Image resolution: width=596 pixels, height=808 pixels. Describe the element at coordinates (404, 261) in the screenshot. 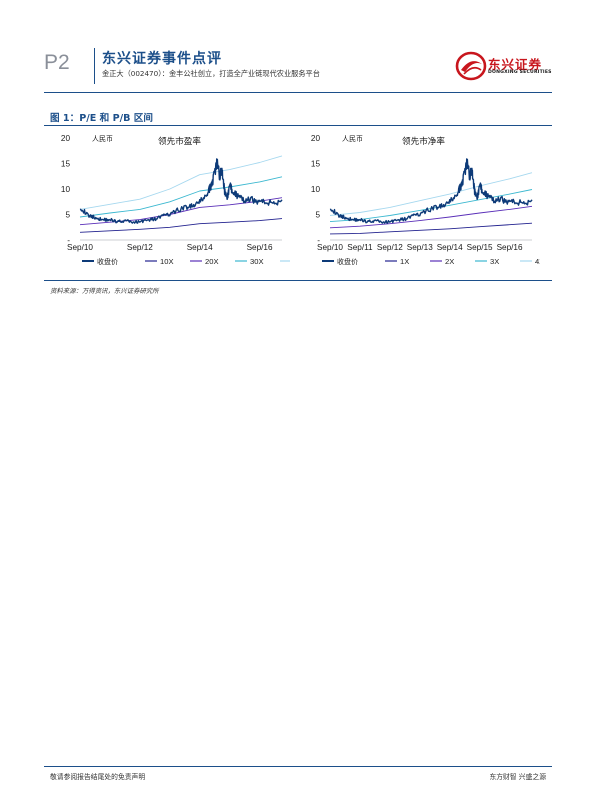

I see `legend-label: 1X` at that location.